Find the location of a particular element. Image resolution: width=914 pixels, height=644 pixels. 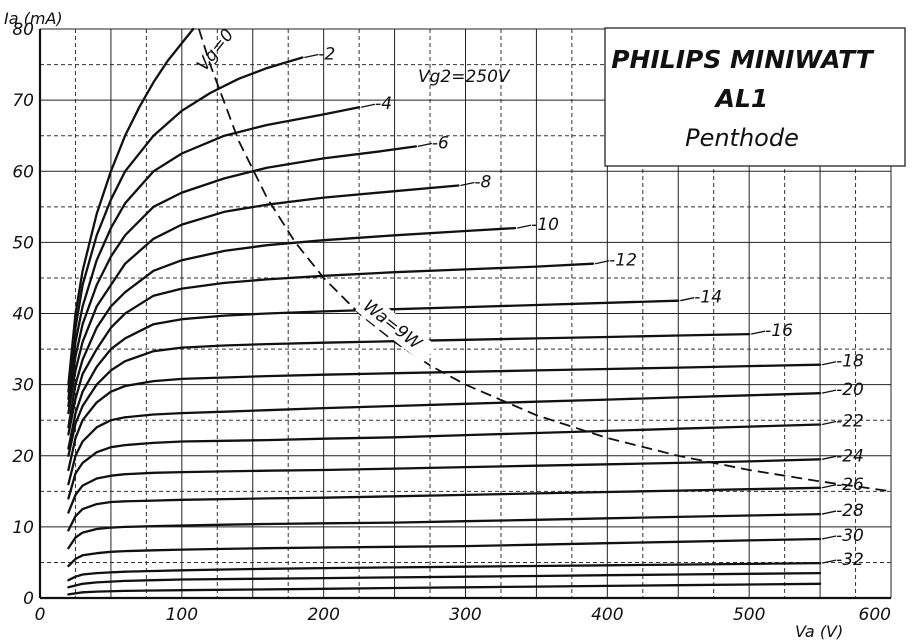

y-tick-label: 50 is located at coordinates (23, 243).